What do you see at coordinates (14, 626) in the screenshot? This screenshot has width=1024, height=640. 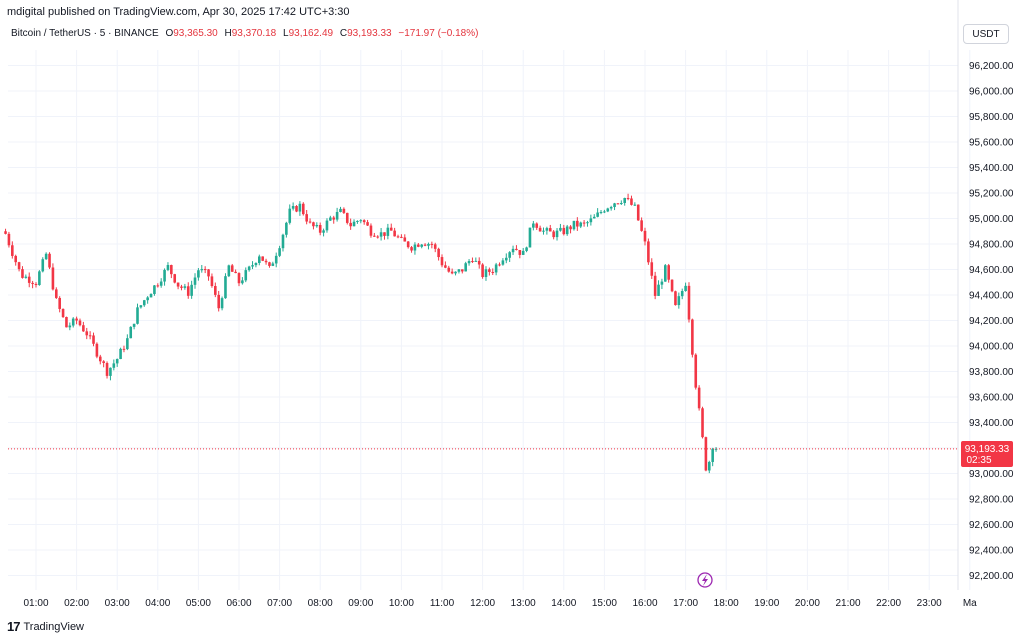 I see `tradingview-logo-icon: 17` at bounding box center [14, 626].